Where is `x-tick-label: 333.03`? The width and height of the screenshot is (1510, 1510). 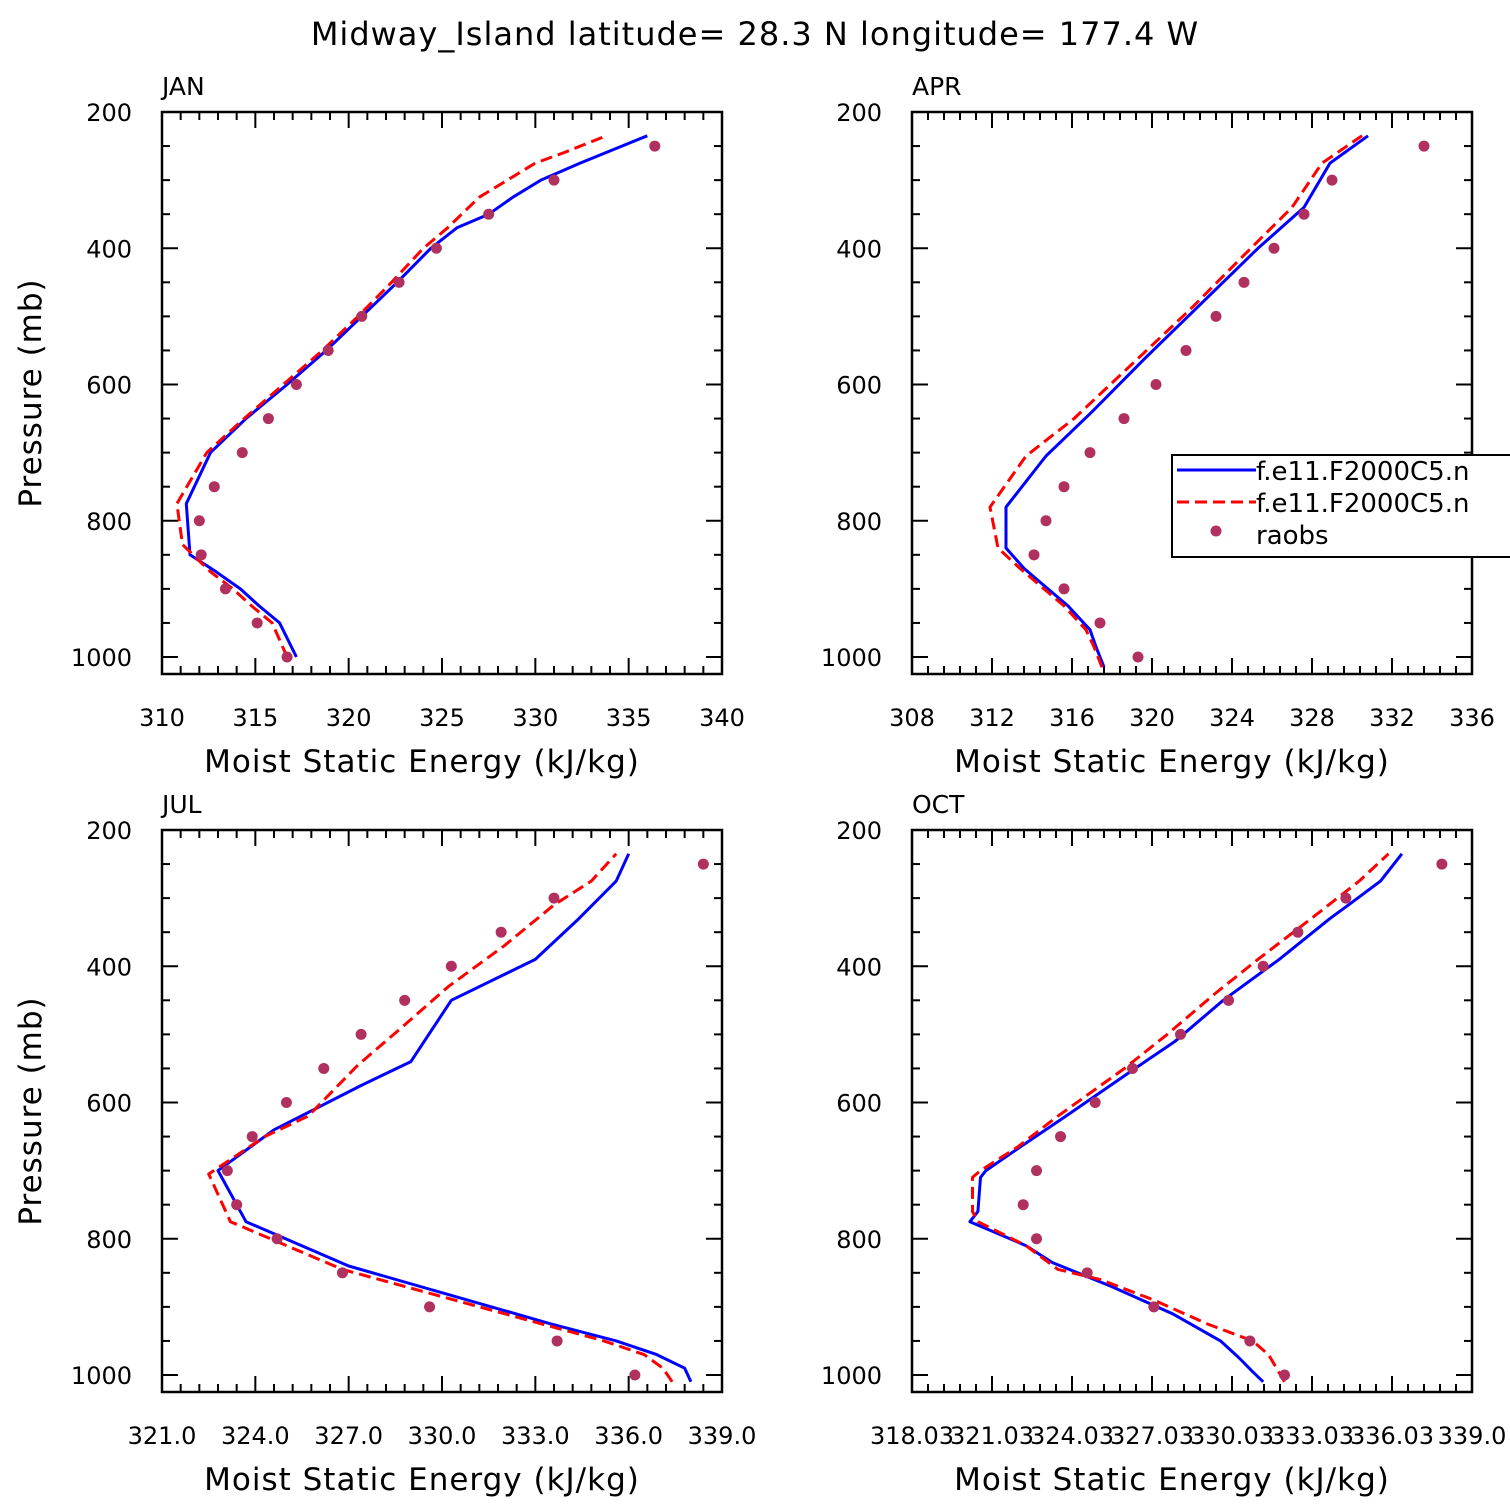
x-tick-label: 333.03 is located at coordinates (1312, 1436).